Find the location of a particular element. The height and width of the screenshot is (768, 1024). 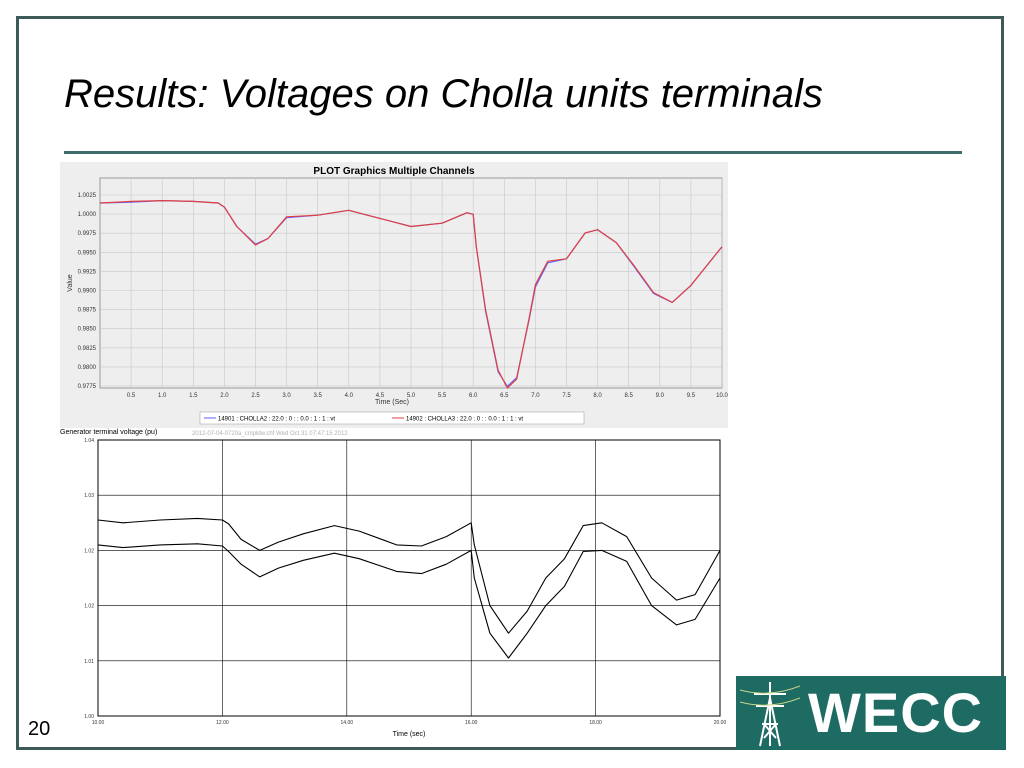

y-tick-label: 1.0000 is located at coordinates (87, 215).